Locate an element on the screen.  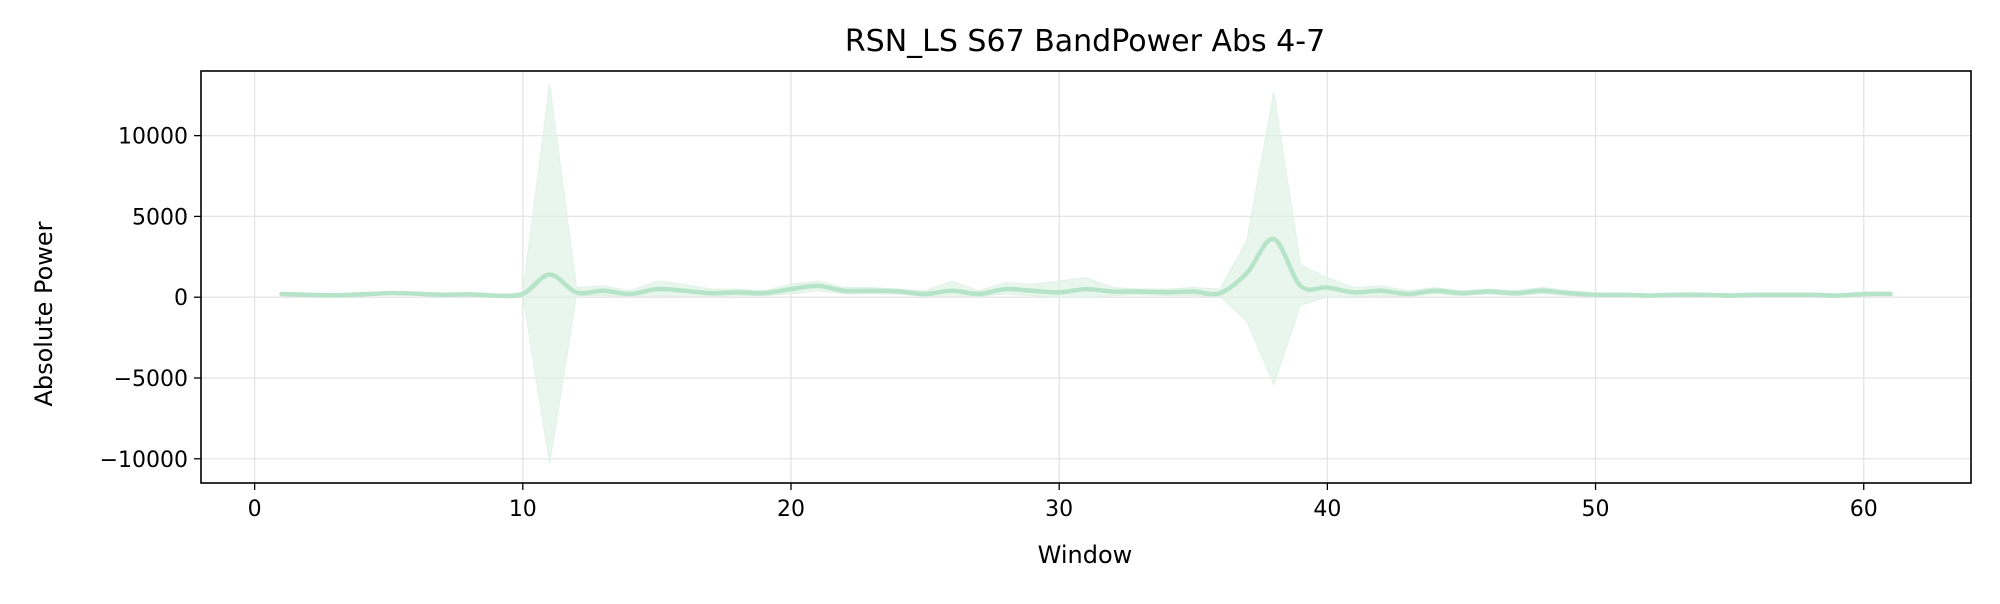
x-tick-label: 30 is located at coordinates (1059, 509).